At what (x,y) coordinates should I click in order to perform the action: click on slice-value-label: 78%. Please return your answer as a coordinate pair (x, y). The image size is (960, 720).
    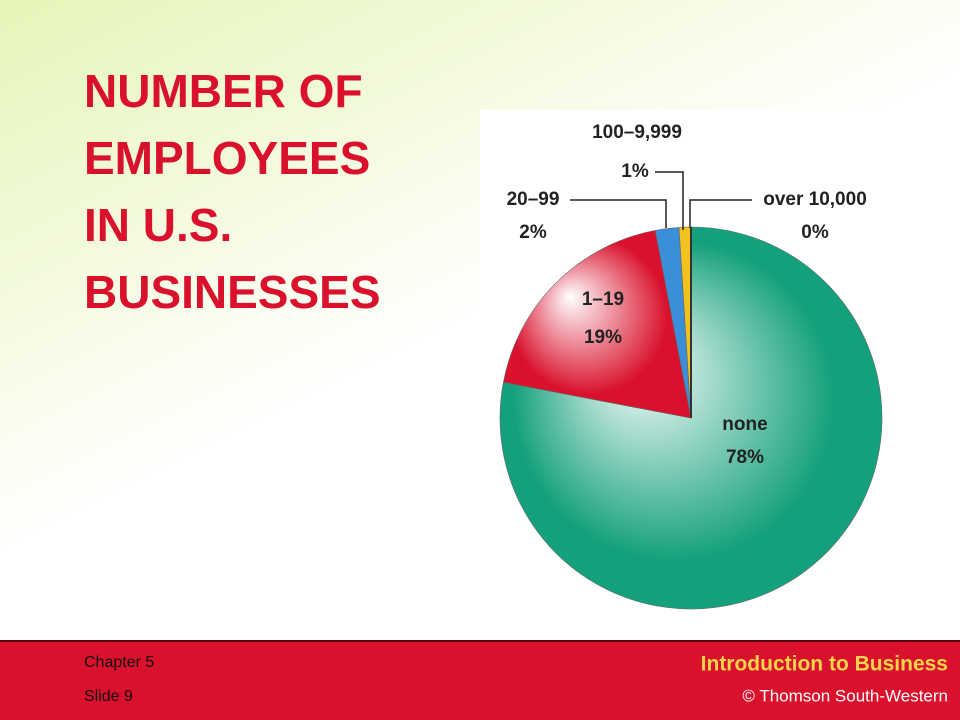
    Looking at the image, I should click on (745, 457).